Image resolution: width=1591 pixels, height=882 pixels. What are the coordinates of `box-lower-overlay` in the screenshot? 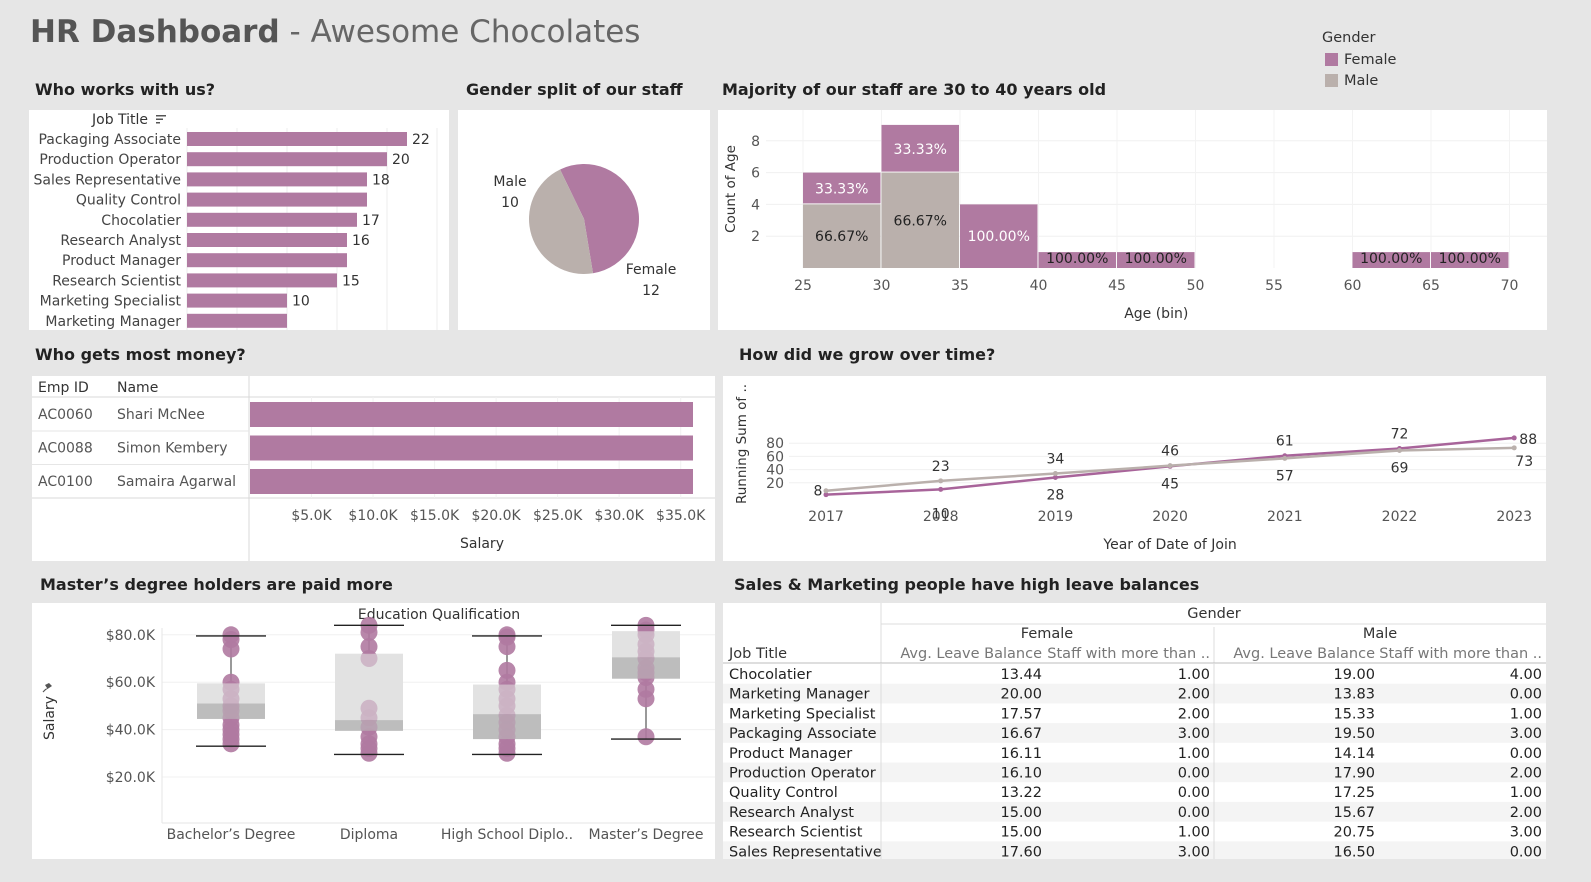 It's located at (369, 725).